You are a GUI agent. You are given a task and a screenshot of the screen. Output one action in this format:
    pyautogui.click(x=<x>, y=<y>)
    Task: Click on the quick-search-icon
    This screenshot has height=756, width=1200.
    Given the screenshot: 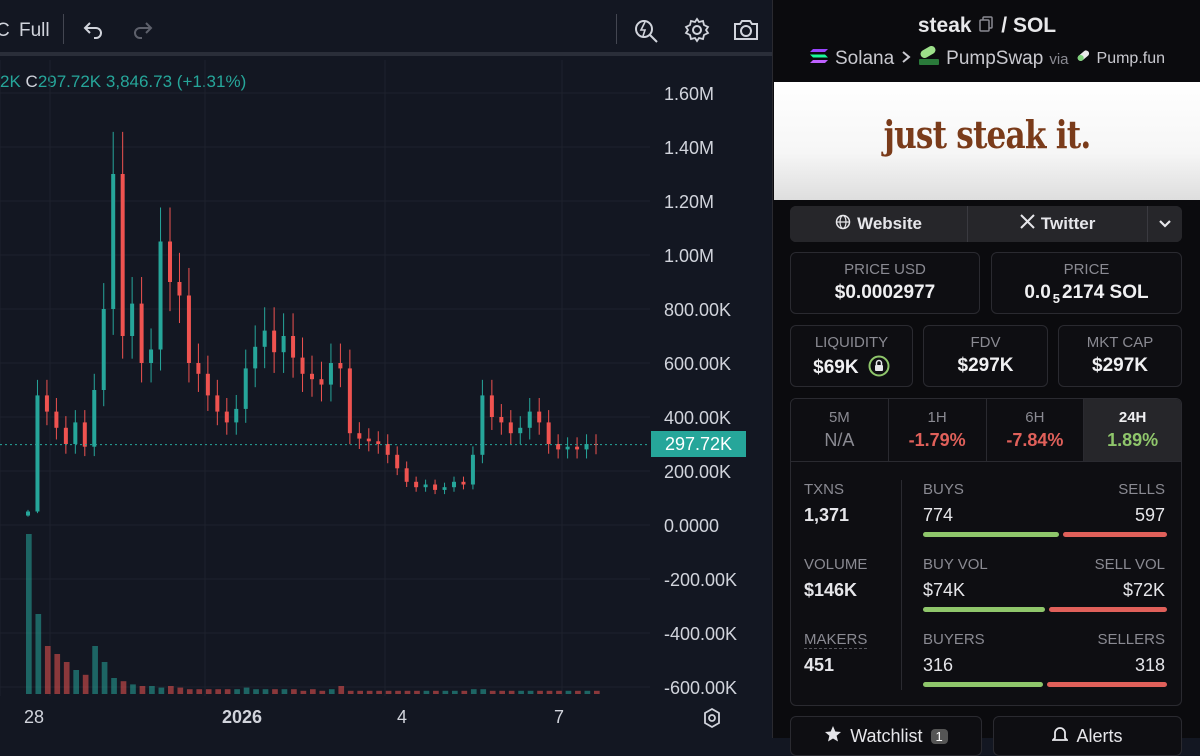 What is the action you would take?
    pyautogui.click(x=646, y=30)
    